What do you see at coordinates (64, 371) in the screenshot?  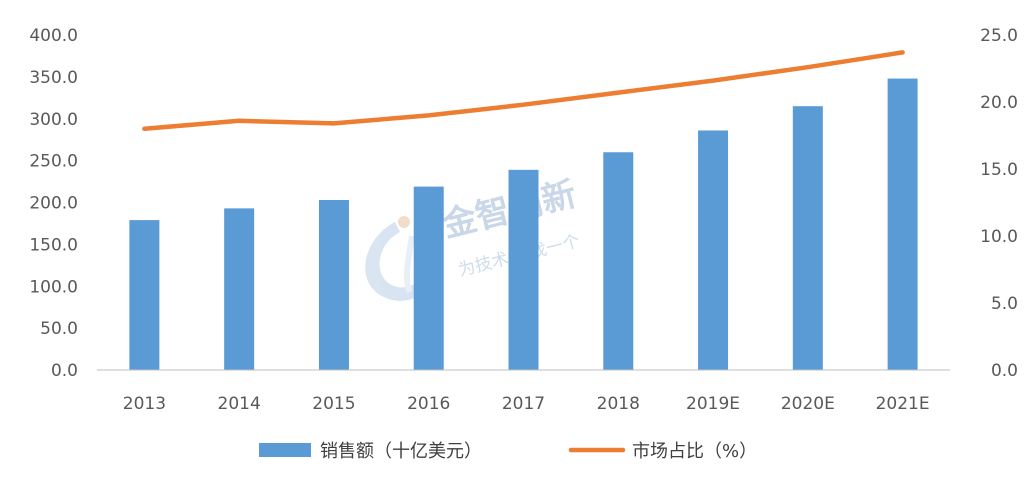 I see `left-tick-label: 0.0` at bounding box center [64, 371].